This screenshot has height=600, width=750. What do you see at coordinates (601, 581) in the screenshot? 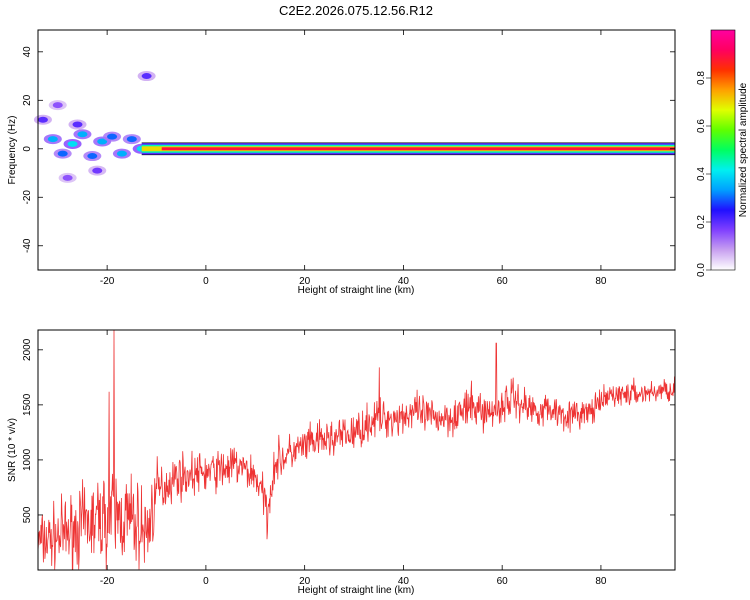
I see `snr-x-tick-label: 80` at bounding box center [601, 581].